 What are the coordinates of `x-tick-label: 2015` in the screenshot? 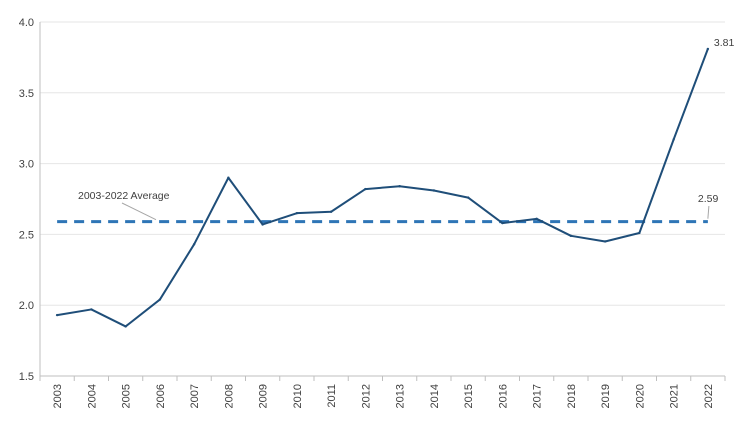 It's located at (469, 396).